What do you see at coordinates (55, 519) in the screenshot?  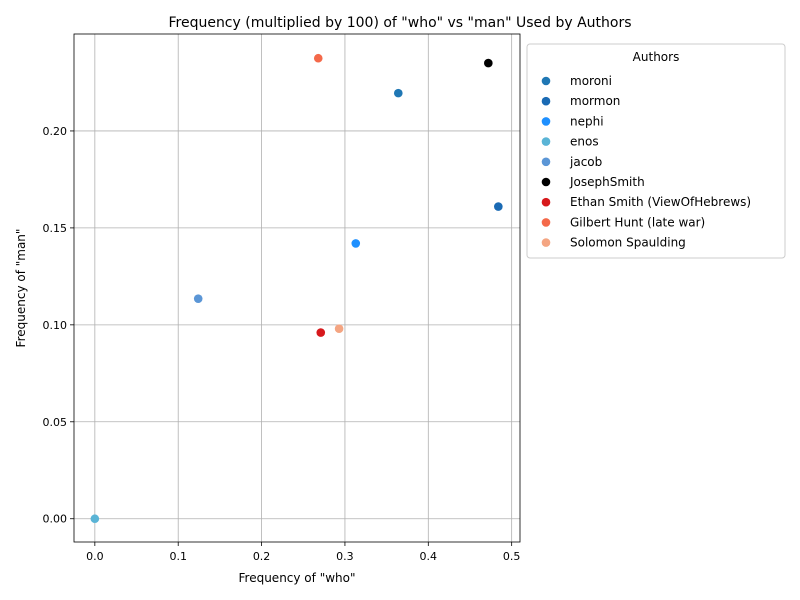 I see `y-tick-label: 0.00` at bounding box center [55, 519].